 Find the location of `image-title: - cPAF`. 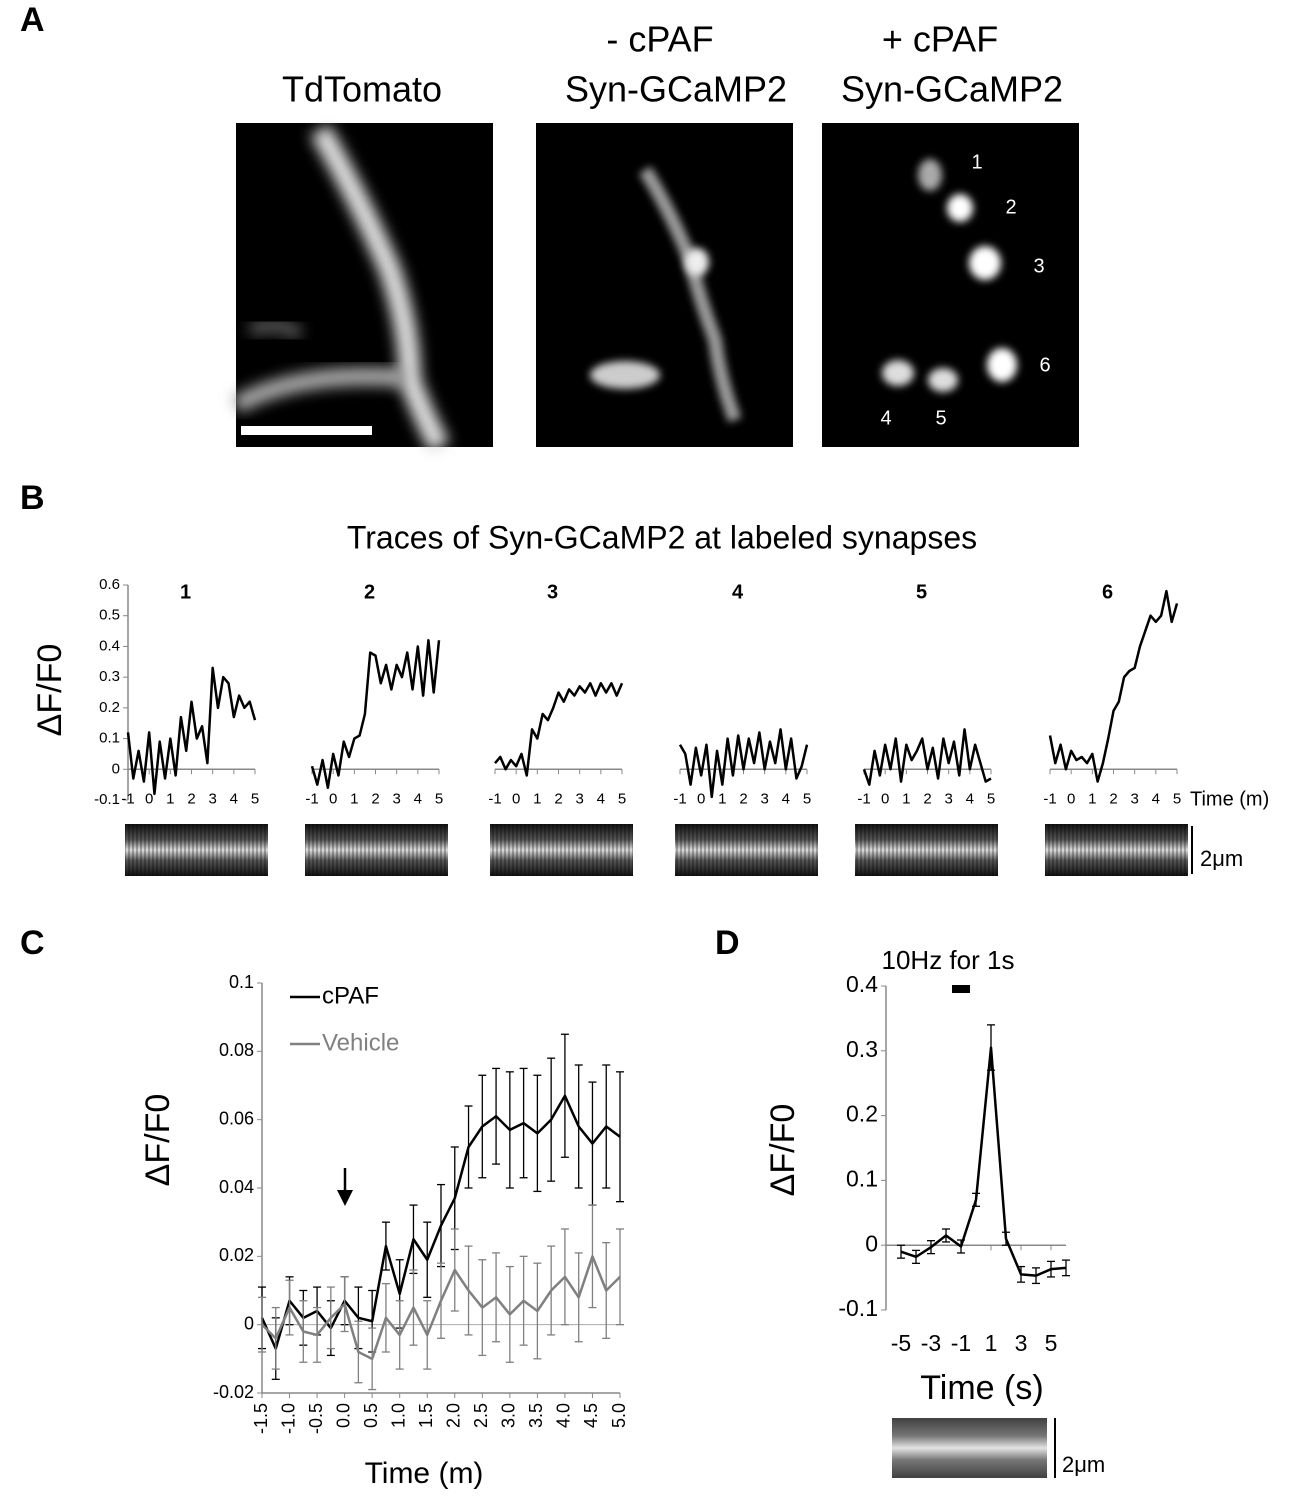

image-title: - cPAF is located at coordinates (659, 39).